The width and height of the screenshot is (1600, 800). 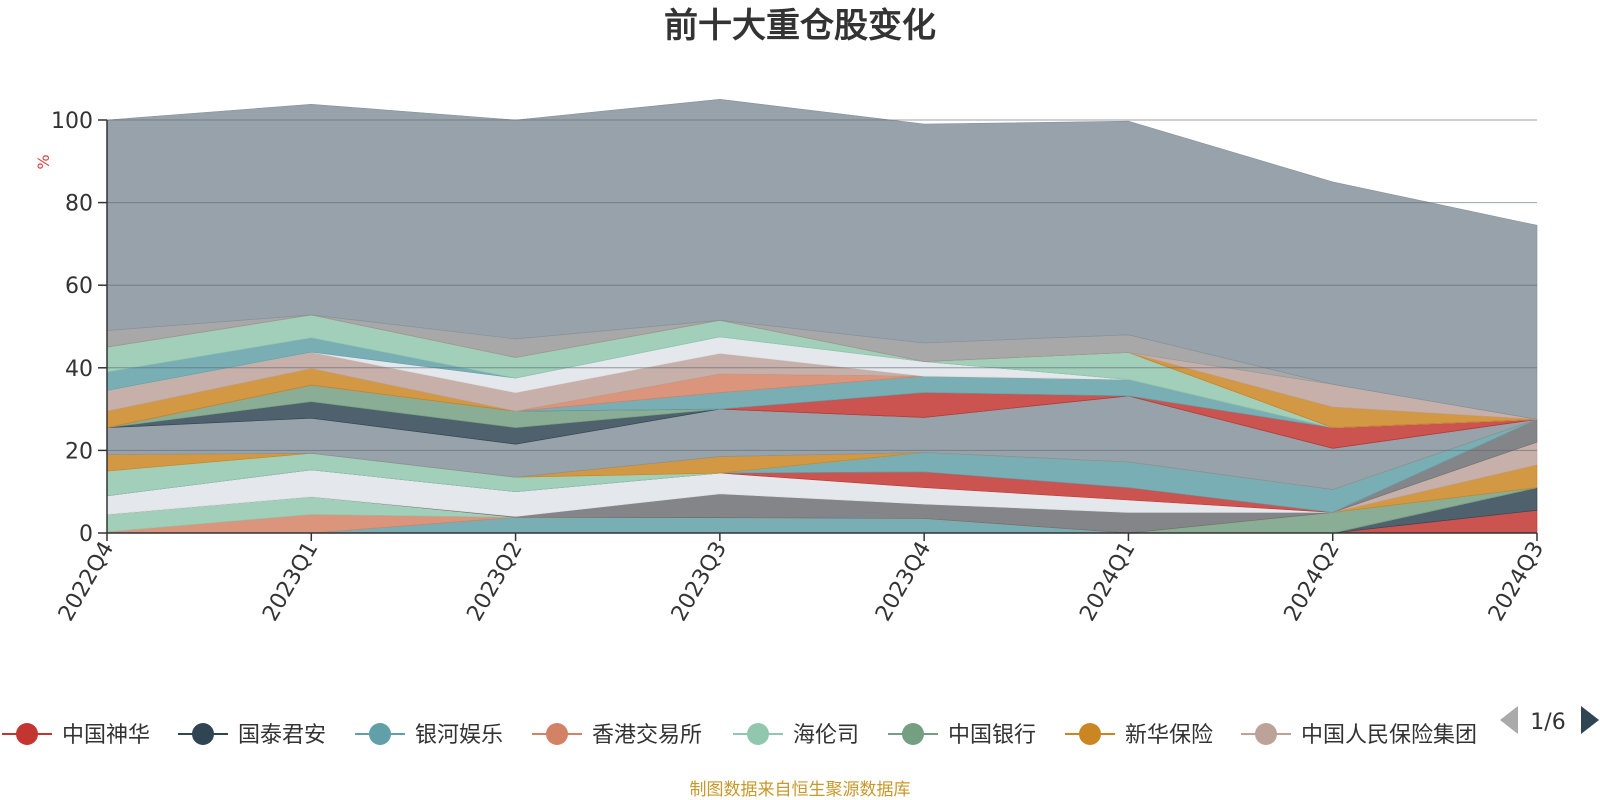 I want to click on legend-item: 国泰君安, so click(x=252, y=735).